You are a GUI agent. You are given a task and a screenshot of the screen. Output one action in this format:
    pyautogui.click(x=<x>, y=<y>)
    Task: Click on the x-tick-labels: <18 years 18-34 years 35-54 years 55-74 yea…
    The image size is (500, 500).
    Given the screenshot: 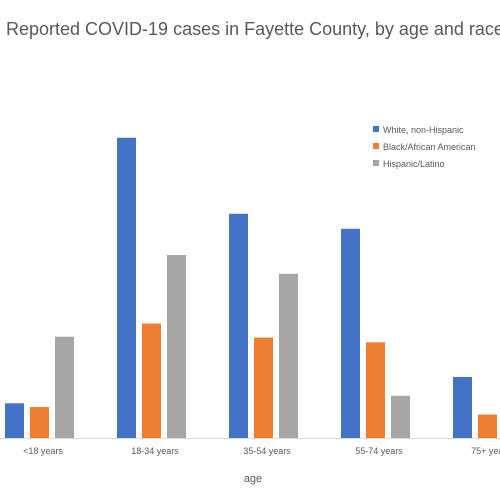 What is the action you would take?
    pyautogui.click(x=261, y=451)
    